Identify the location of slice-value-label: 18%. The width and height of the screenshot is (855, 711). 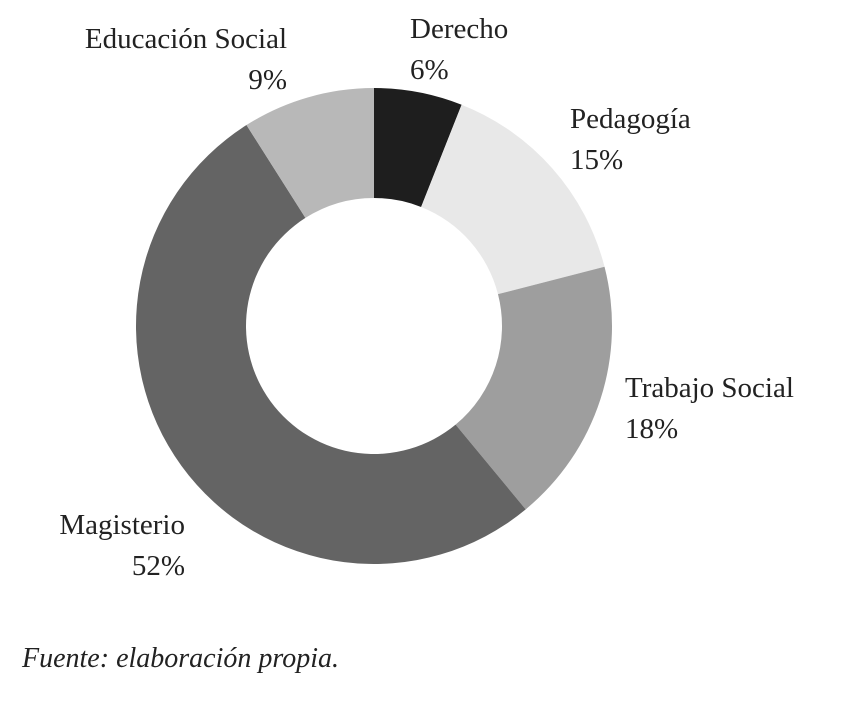
(651, 429).